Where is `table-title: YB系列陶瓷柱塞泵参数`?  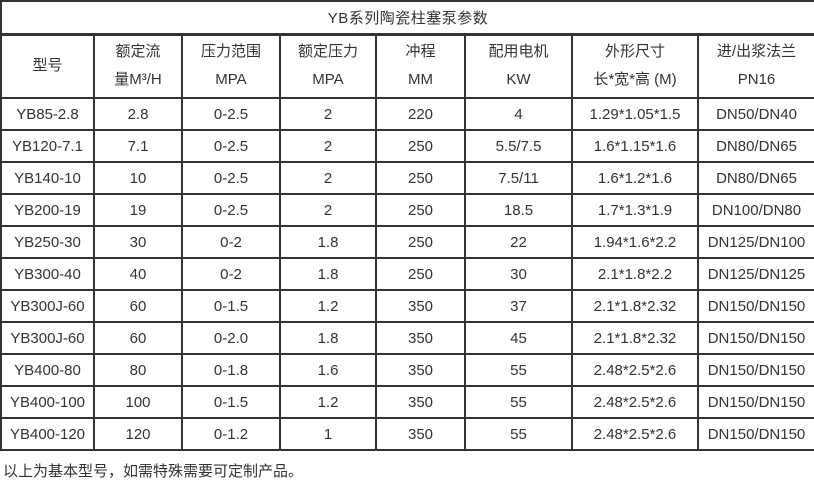
table-title: YB系列陶瓷柱塞泵参数 is located at coordinates (407, 18).